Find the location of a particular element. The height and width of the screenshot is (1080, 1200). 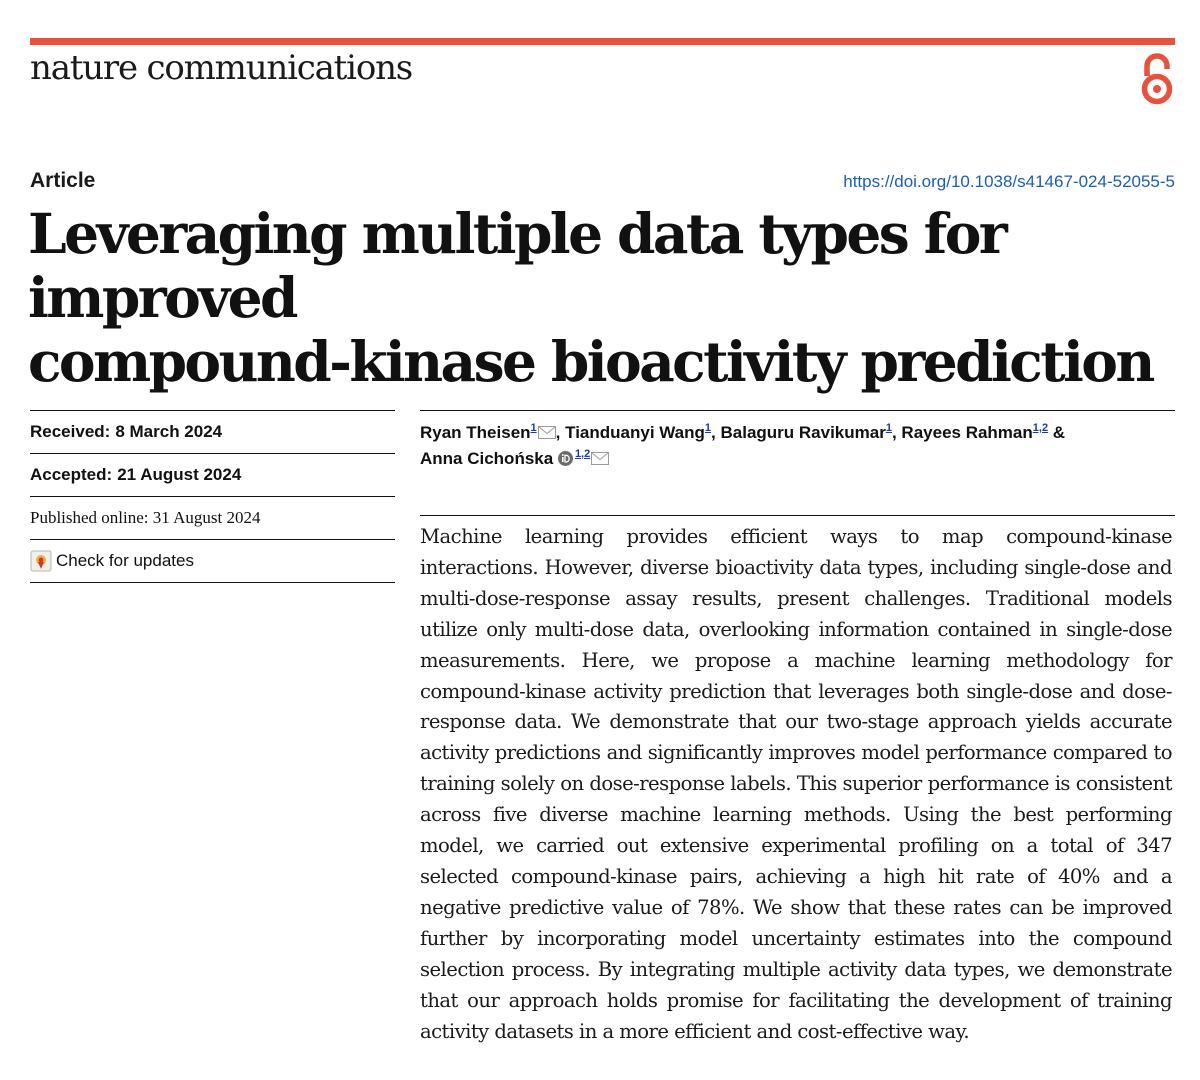

orcid-icon is located at coordinates (565, 458).